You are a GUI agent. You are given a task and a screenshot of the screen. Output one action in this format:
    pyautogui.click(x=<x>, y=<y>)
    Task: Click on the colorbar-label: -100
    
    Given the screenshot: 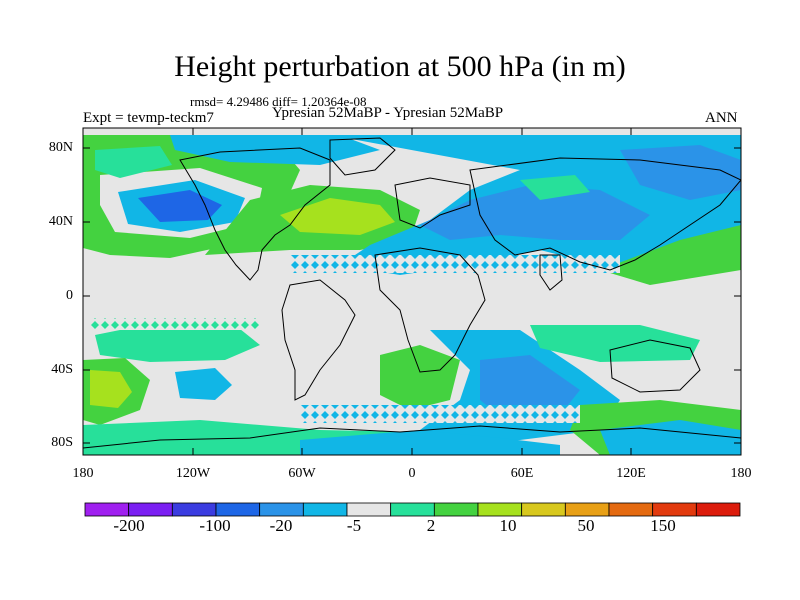 What is the action you would take?
    pyautogui.click(x=215, y=525)
    